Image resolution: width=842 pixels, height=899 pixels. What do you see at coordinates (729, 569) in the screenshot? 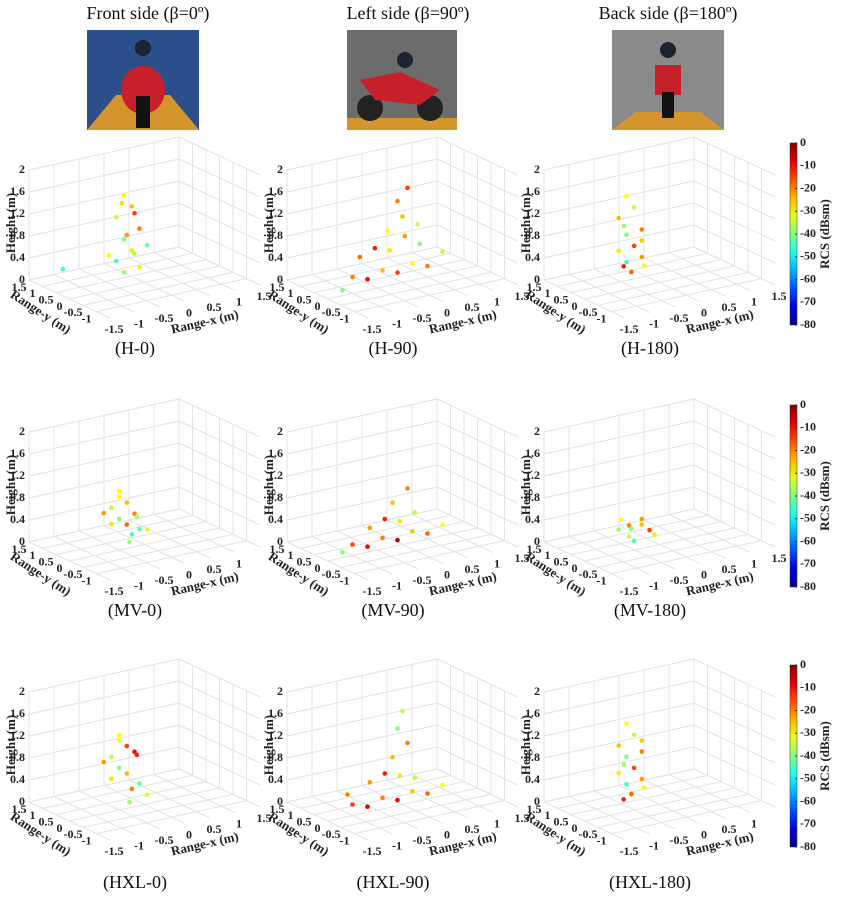
I see `x-tick-label: 0.5` at bounding box center [729, 569].